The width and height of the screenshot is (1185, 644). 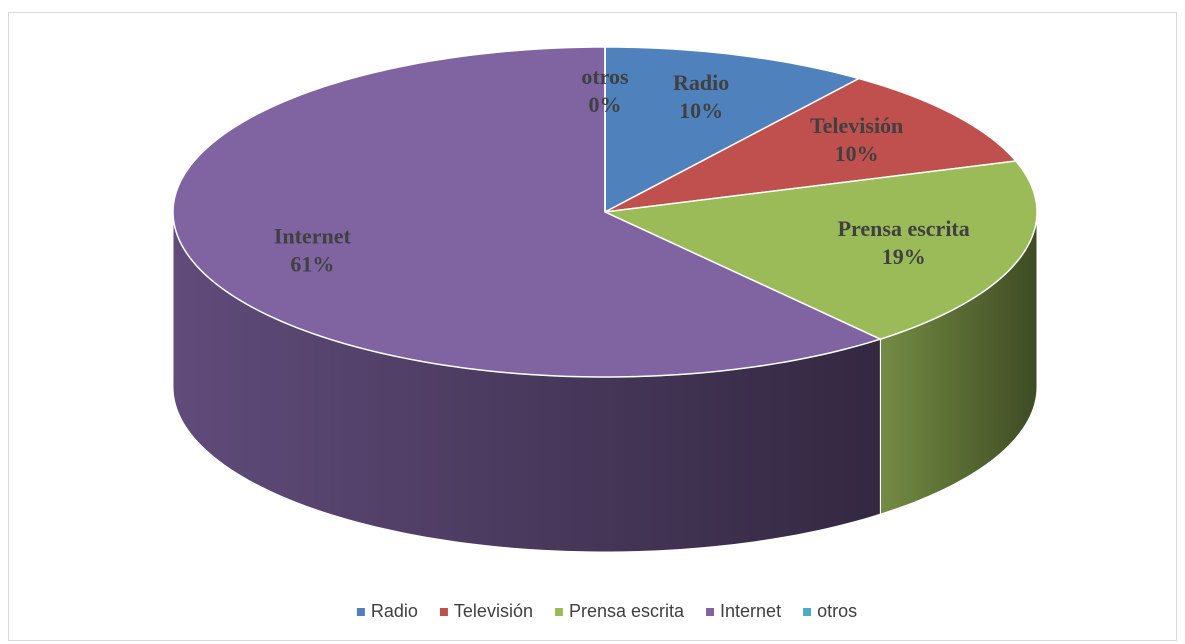 I want to click on legend-label: Televisión, so click(x=493, y=611).